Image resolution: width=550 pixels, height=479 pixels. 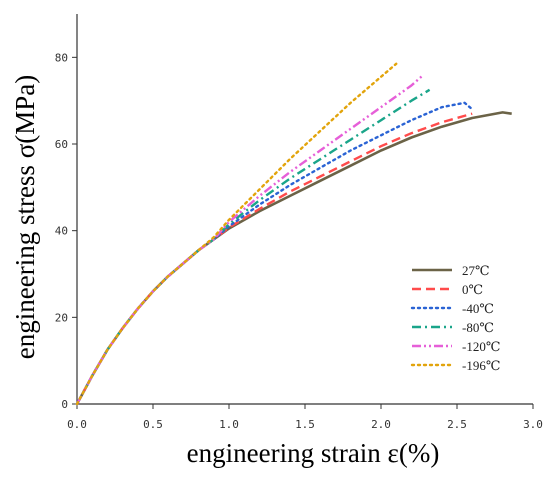 I want to click on x-tick-label: 2.5, so click(x=457, y=424).